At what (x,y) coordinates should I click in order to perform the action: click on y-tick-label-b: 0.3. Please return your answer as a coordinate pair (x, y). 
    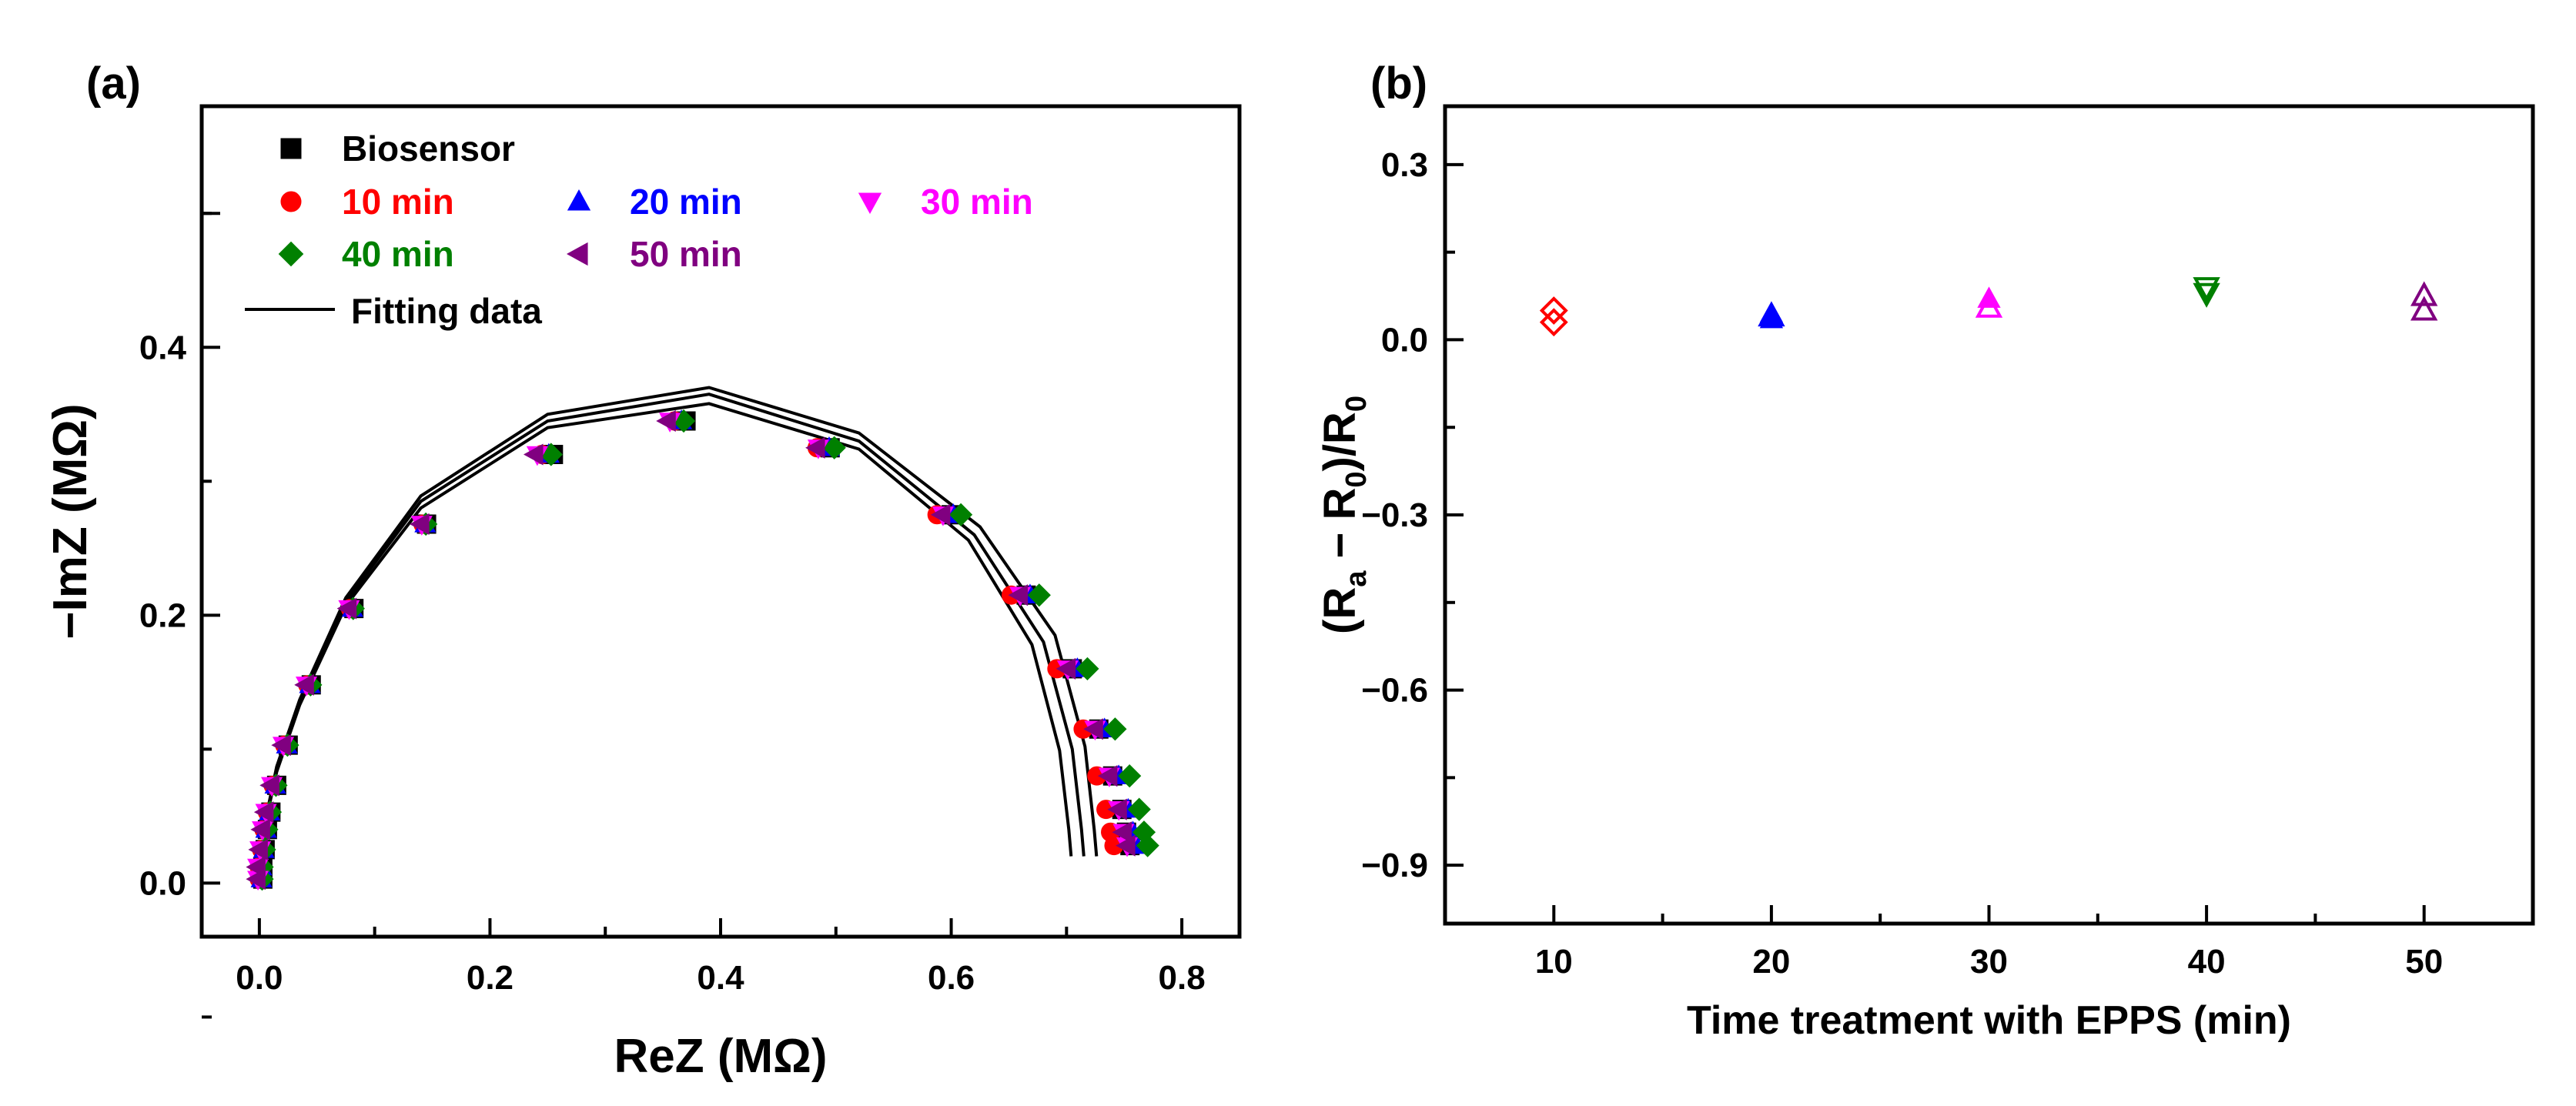
    Looking at the image, I should click on (1404, 165).